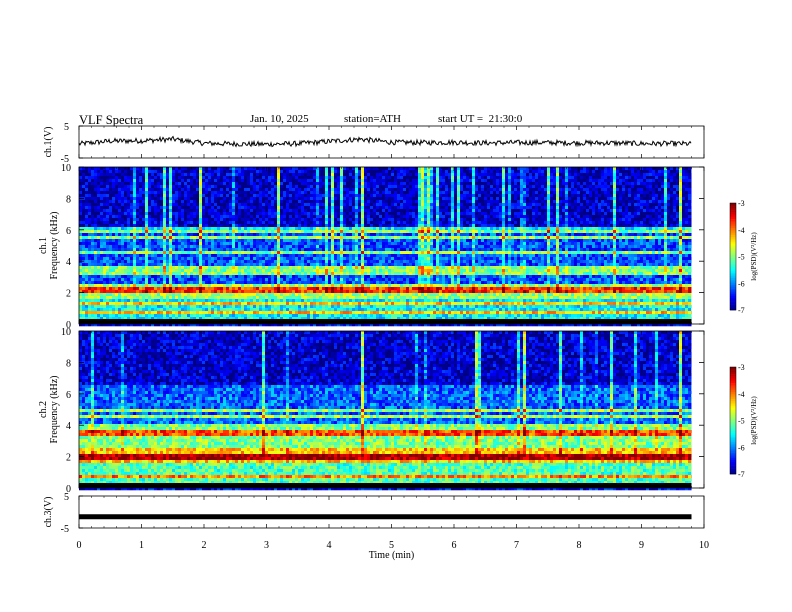 Image resolution: width=792 pixels, height=612 pixels. What do you see at coordinates (704, 545) in the screenshot?
I see `time-axis-tick-label: 10` at bounding box center [704, 545].